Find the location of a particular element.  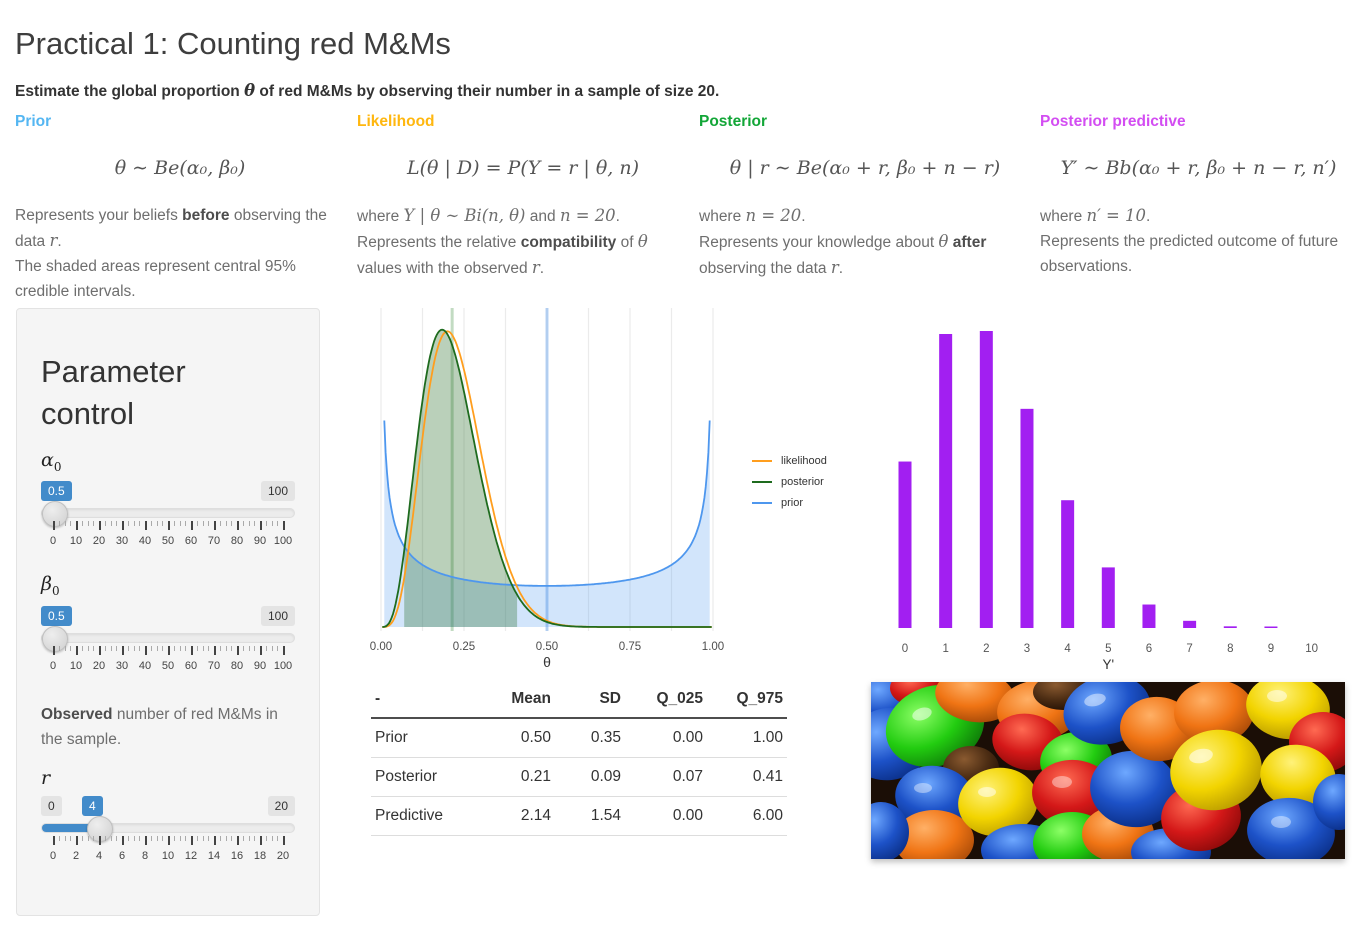

prior-line-icon is located at coordinates (762, 502).